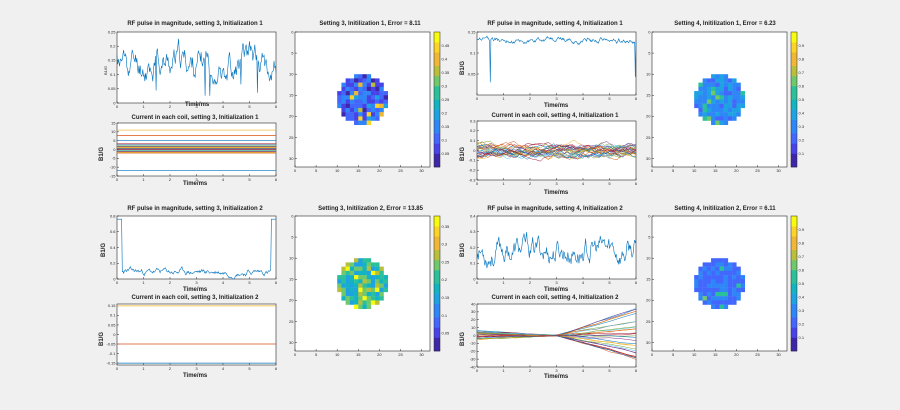 The width and height of the screenshot is (900, 410). I want to click on x-tick-label: 2, so click(170, 106).